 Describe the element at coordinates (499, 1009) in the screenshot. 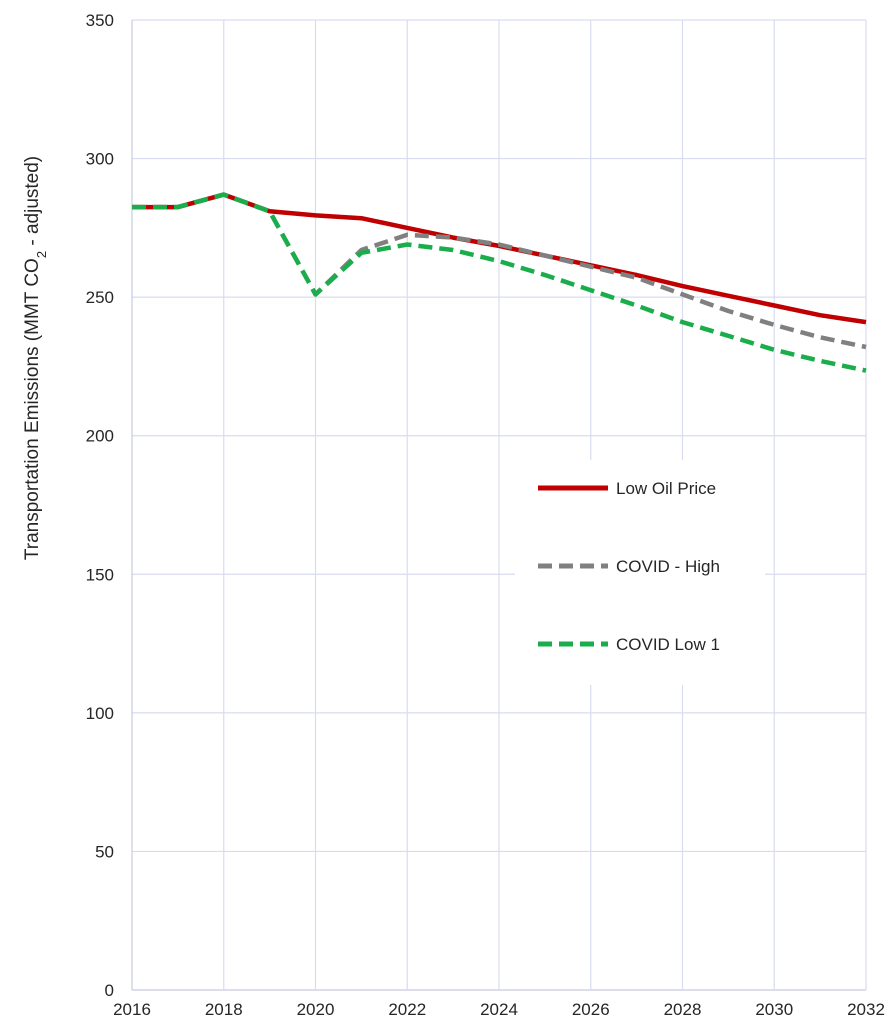

I see `x-tick-label: 2024` at that location.